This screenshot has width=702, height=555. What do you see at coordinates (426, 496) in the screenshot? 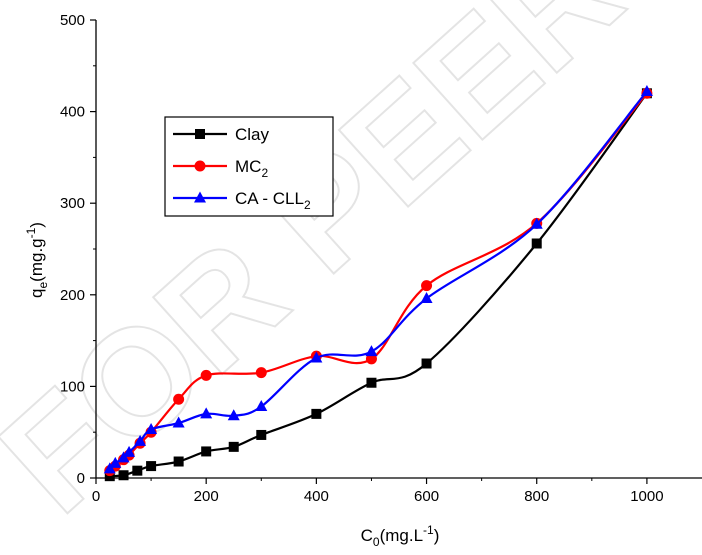
I see `x-tick-label: 600` at bounding box center [426, 496].